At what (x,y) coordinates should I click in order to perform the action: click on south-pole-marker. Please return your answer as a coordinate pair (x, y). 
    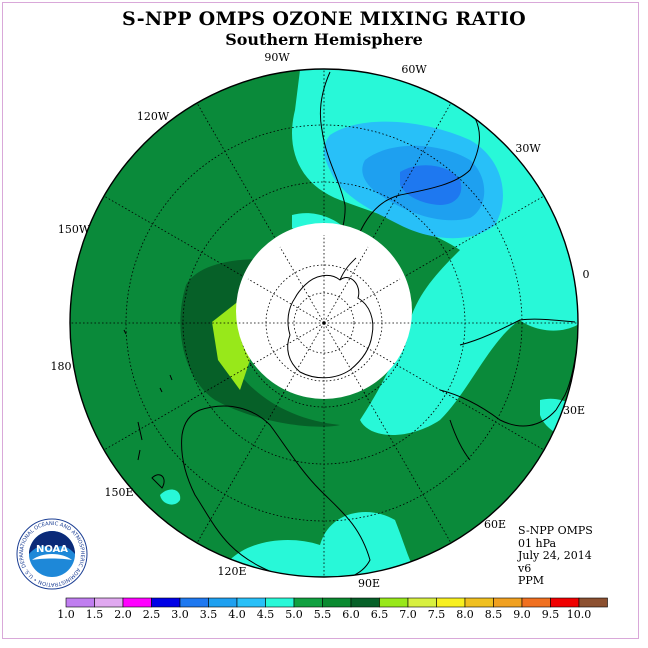
    Looking at the image, I should click on (324, 323).